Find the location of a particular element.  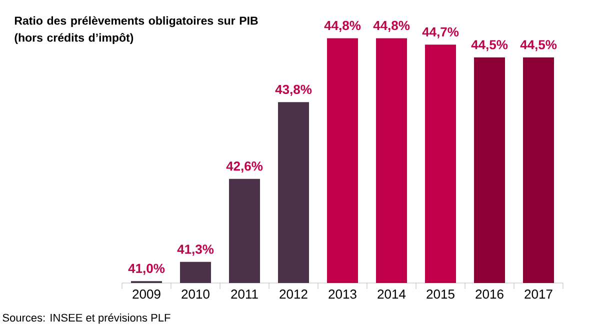

x-tick-label: 2009 is located at coordinates (146, 294).